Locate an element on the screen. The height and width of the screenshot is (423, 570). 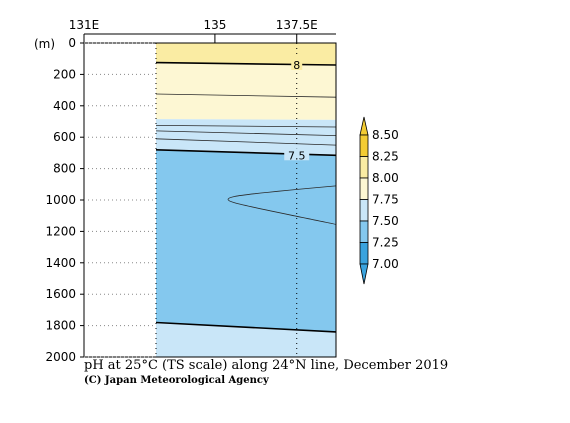
y-tick-label: 1200 is located at coordinates (60, 231).